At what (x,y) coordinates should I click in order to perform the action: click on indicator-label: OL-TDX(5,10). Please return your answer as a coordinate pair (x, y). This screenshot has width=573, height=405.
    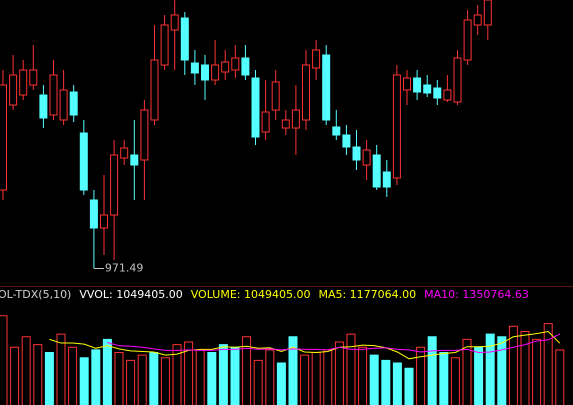
    Looking at the image, I should click on (35, 294).